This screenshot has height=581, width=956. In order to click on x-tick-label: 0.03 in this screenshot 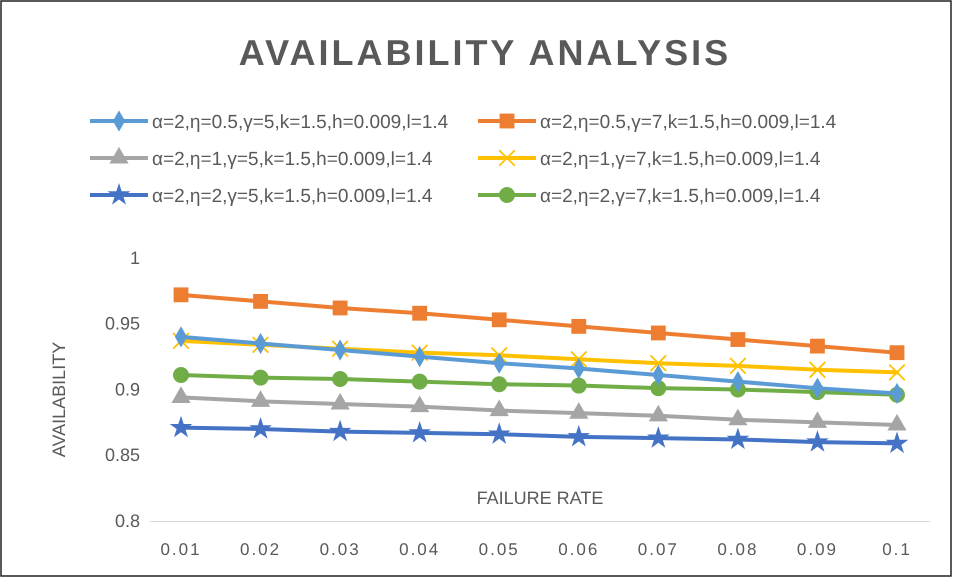, I will do `click(340, 550)`.